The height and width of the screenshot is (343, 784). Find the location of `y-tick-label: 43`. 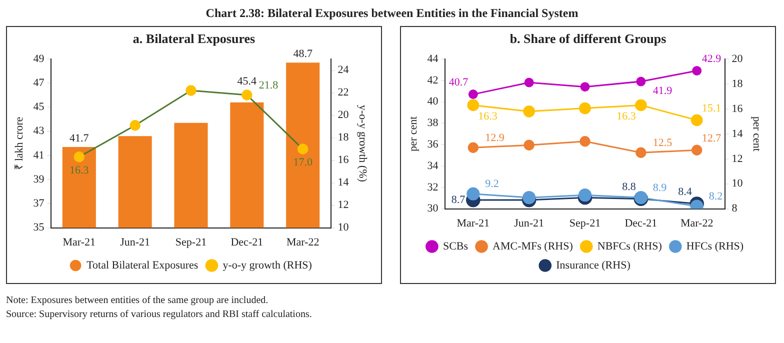

y-tick-label: 43 is located at coordinates (39, 131).